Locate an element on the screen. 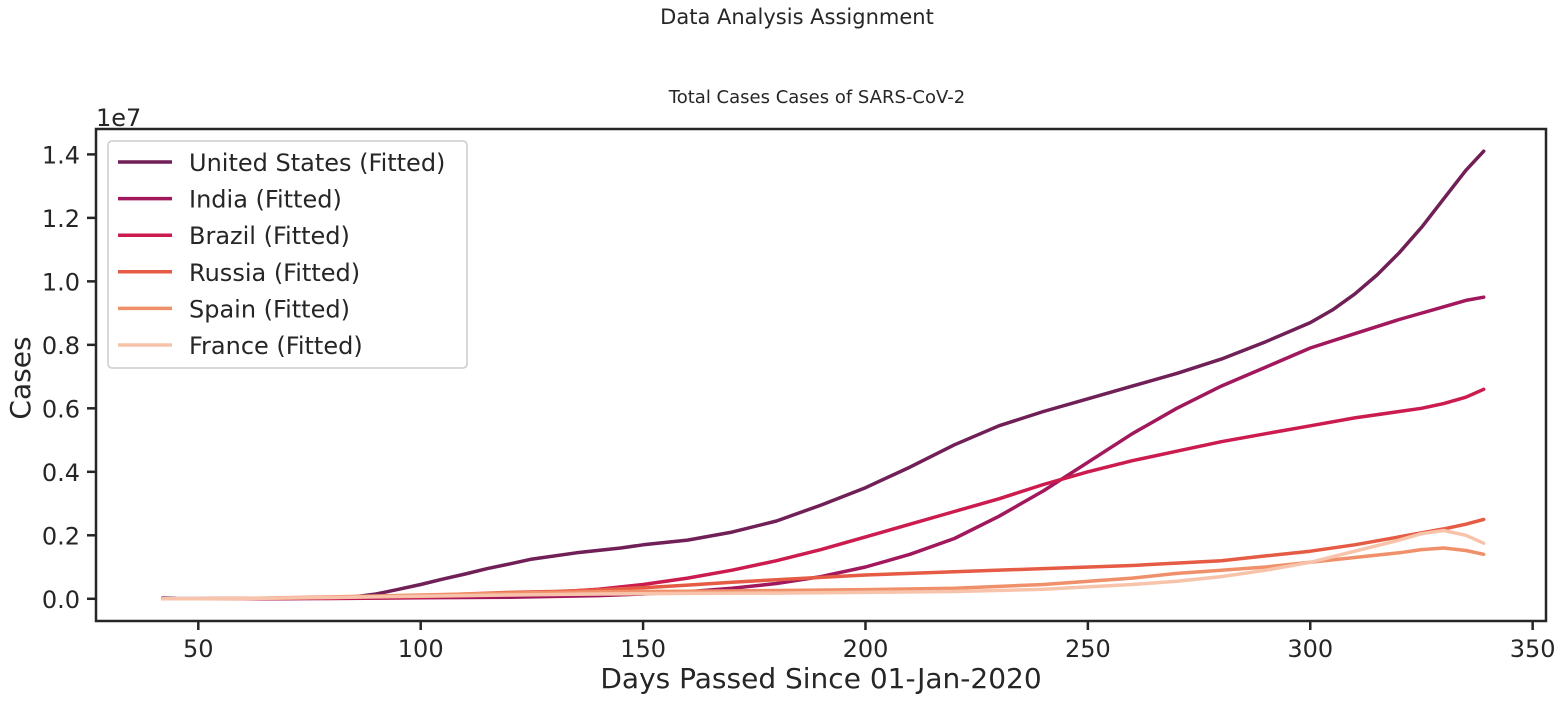  x-tick-label: 350 is located at coordinates (1533, 649).